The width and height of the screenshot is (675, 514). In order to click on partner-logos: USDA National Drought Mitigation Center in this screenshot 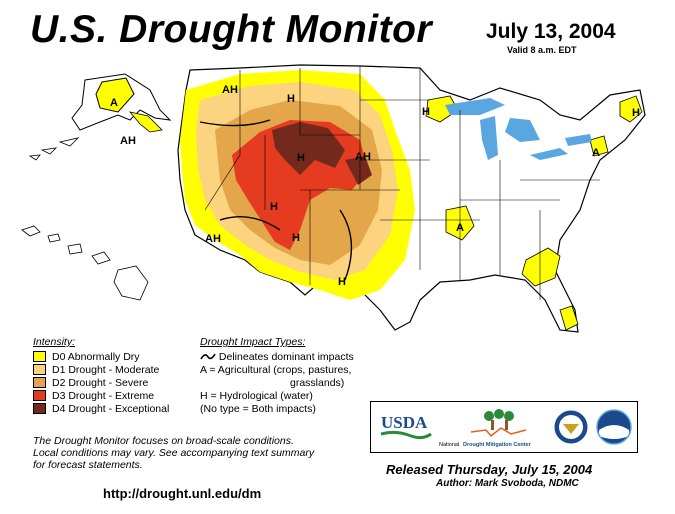, I will do `click(504, 427)`.